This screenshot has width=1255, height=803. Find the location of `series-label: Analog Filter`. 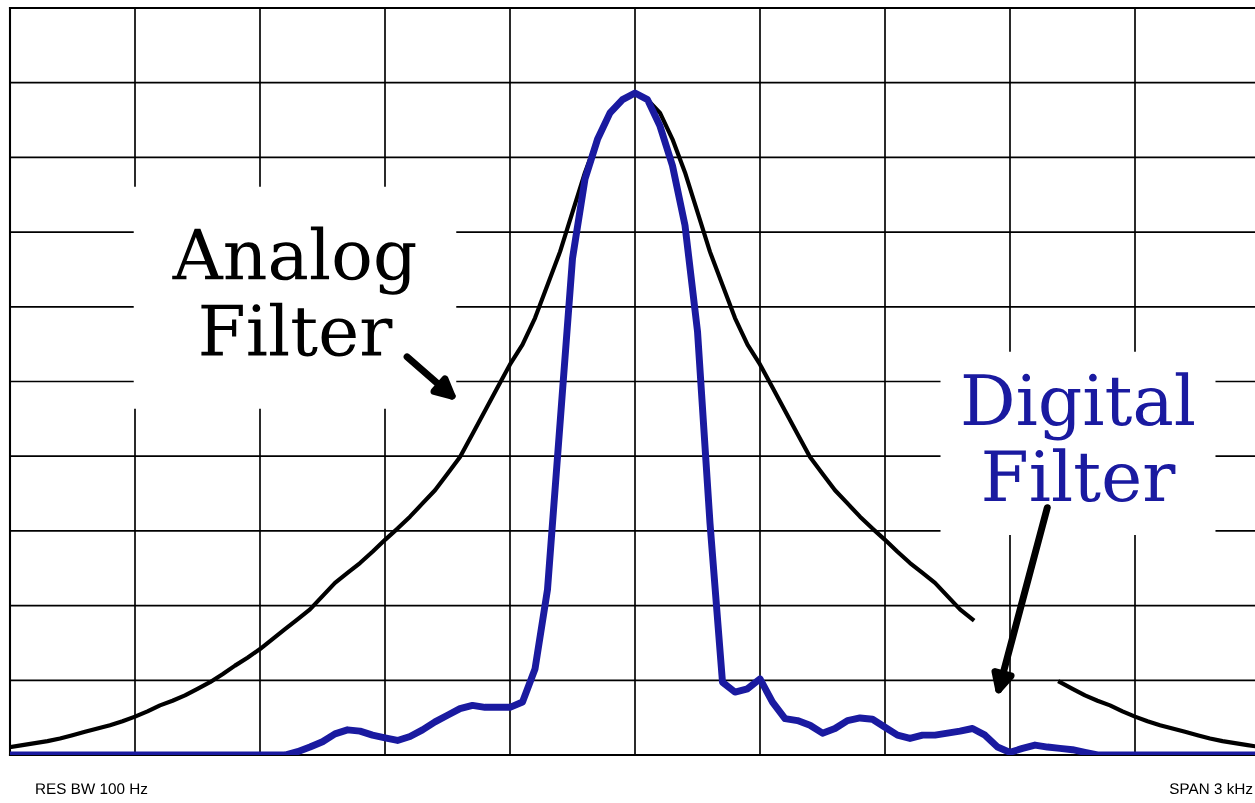

series-label: Analog Filter is located at coordinates (294, 291).